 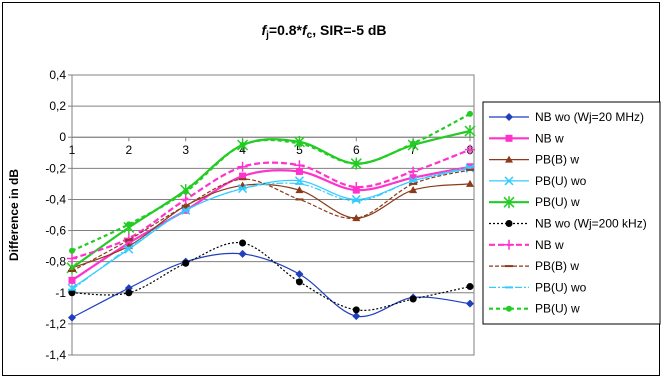 What do you see at coordinates (299, 150) in the screenshot?
I see `x-tick-label: 5` at bounding box center [299, 150].